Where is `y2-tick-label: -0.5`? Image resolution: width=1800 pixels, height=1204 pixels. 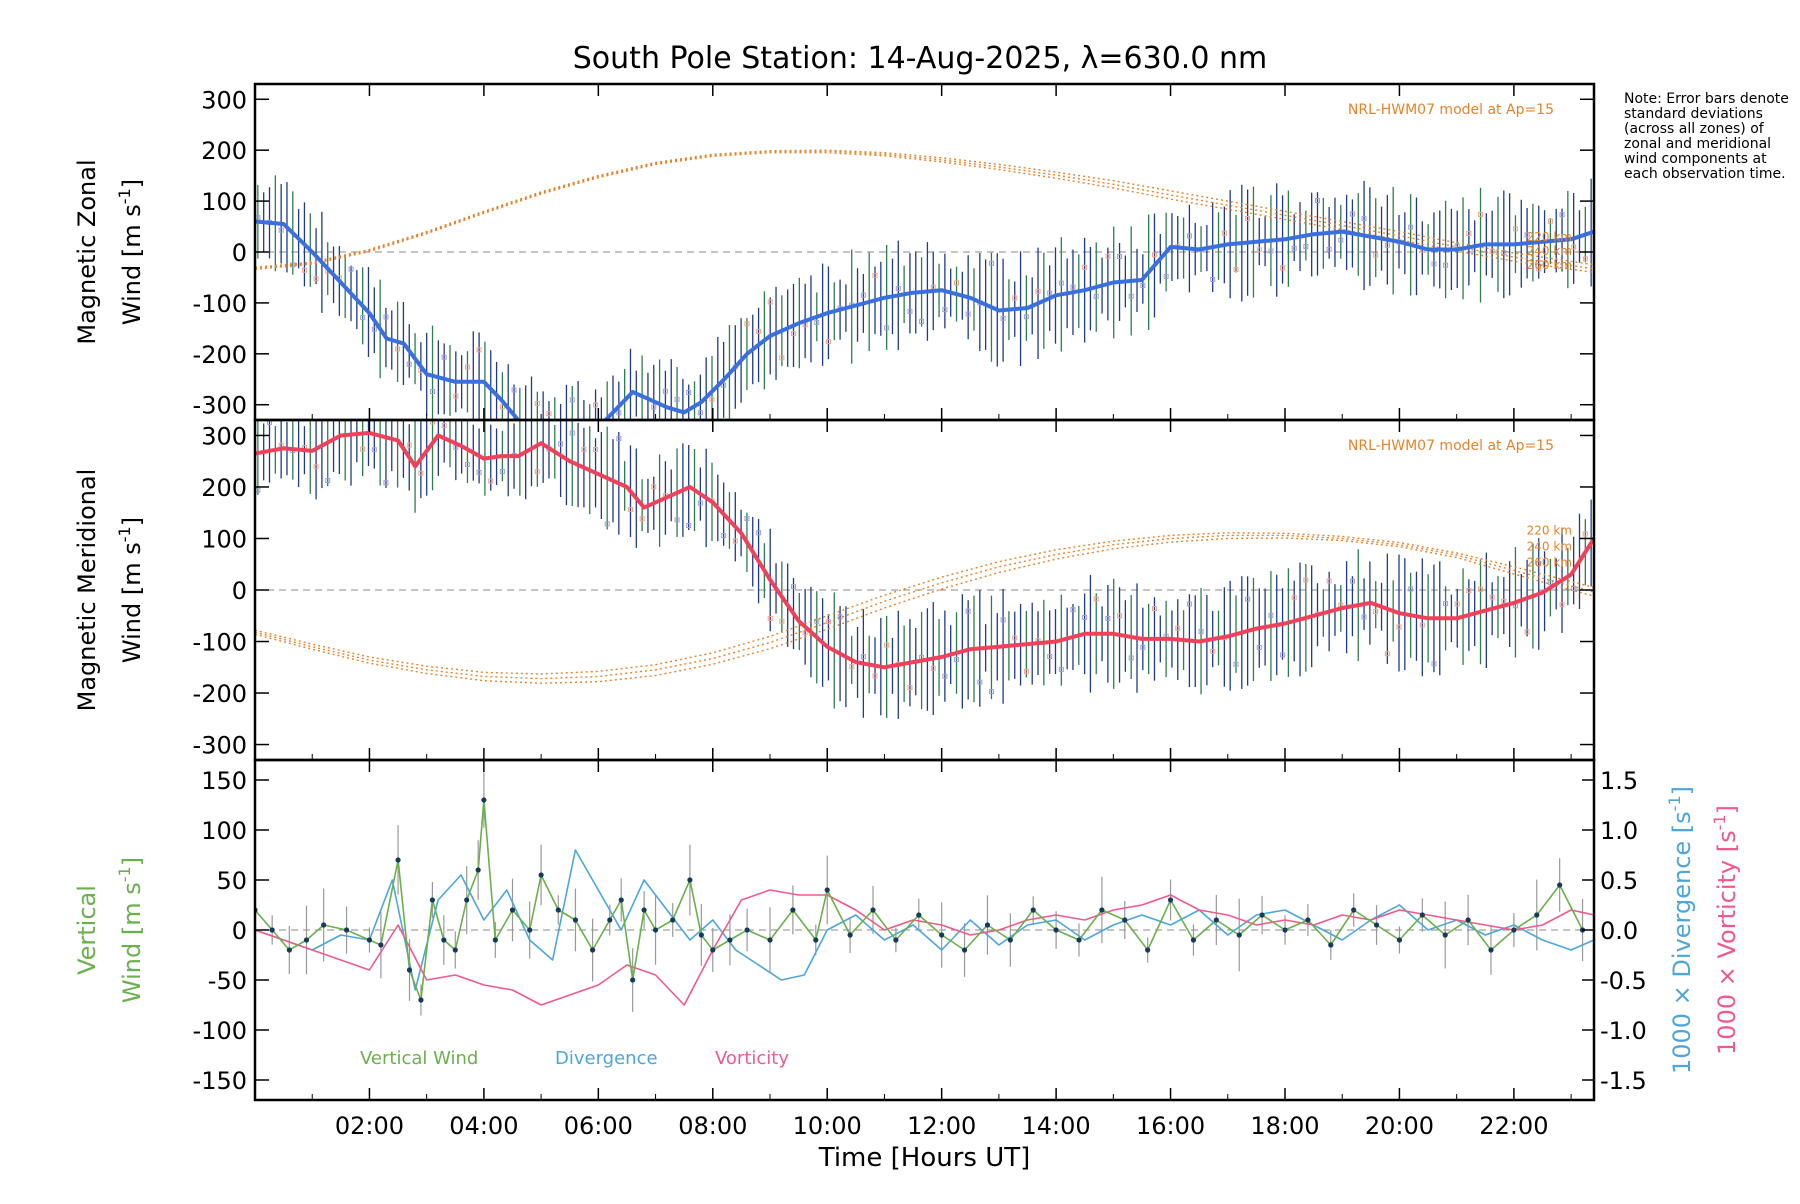
y2-tick-label: -0.5 is located at coordinates (1623, 981).